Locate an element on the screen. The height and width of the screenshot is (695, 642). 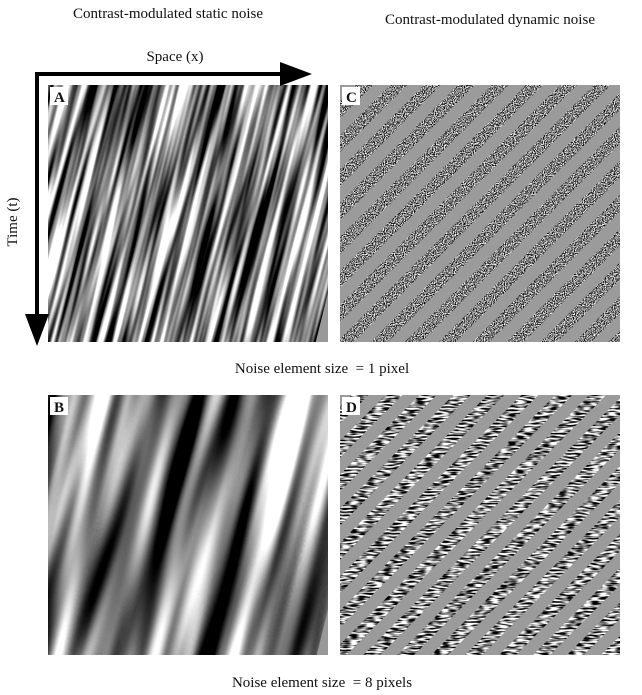
y-axis-label: Time (t) is located at coordinates (13, 221).